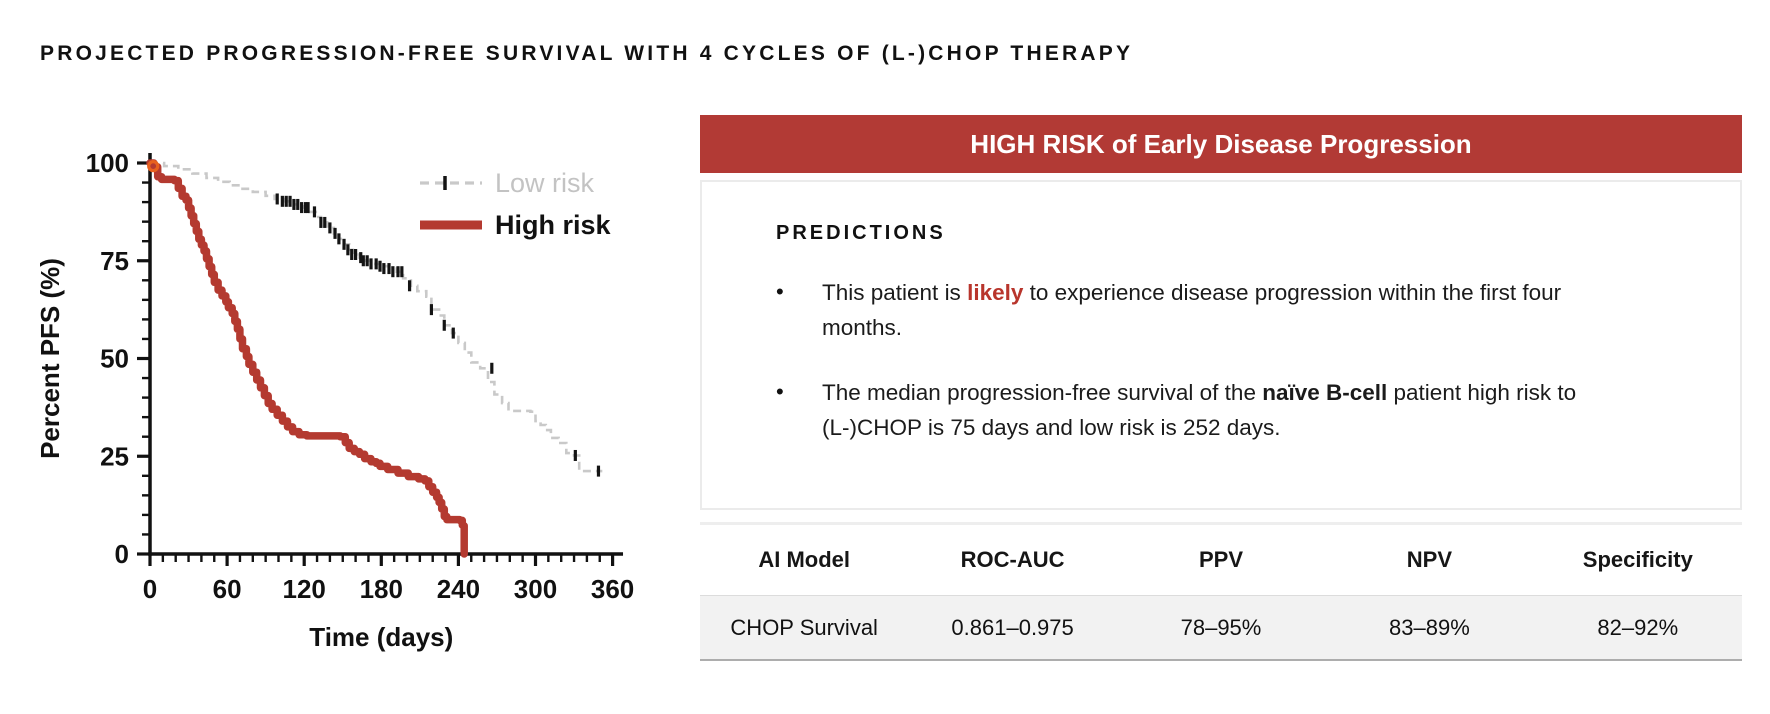  Describe the element at coordinates (1429, 627) in the screenshot. I see `cell-npv: 83–89%` at that location.